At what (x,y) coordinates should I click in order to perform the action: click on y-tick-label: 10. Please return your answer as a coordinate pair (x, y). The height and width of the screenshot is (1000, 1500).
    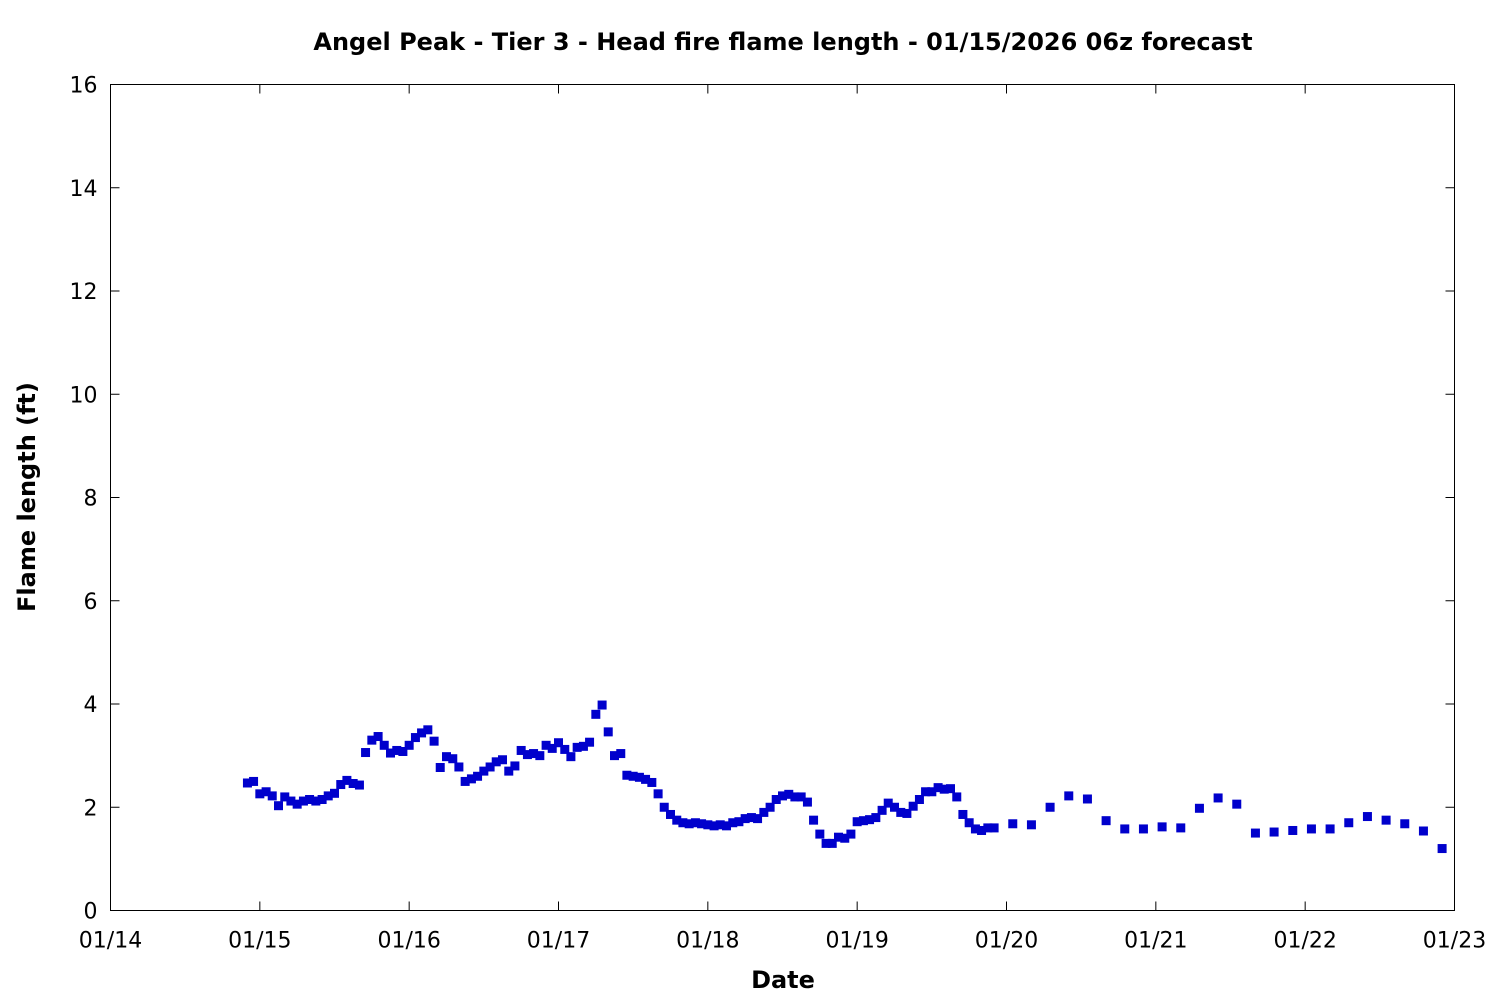
    Looking at the image, I should click on (84, 395).